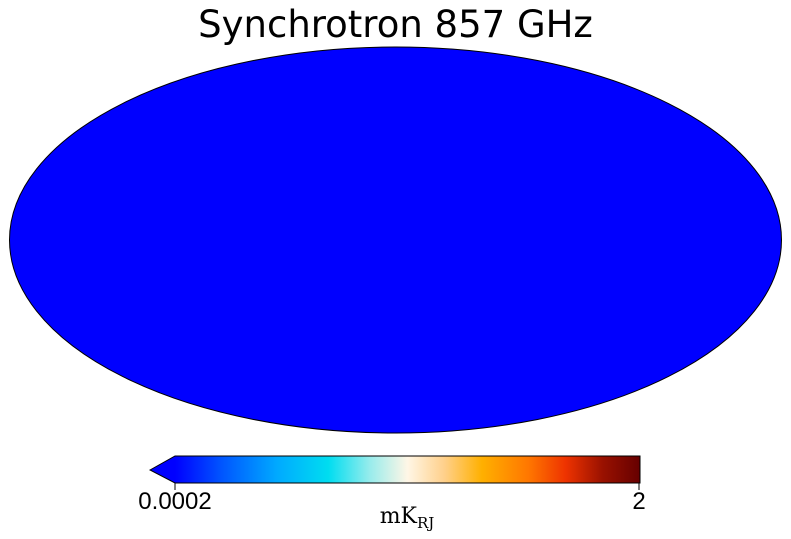 The width and height of the screenshot is (791, 539). Describe the element at coordinates (638, 502) in the screenshot. I see `colorbar-max-label: 2` at that location.